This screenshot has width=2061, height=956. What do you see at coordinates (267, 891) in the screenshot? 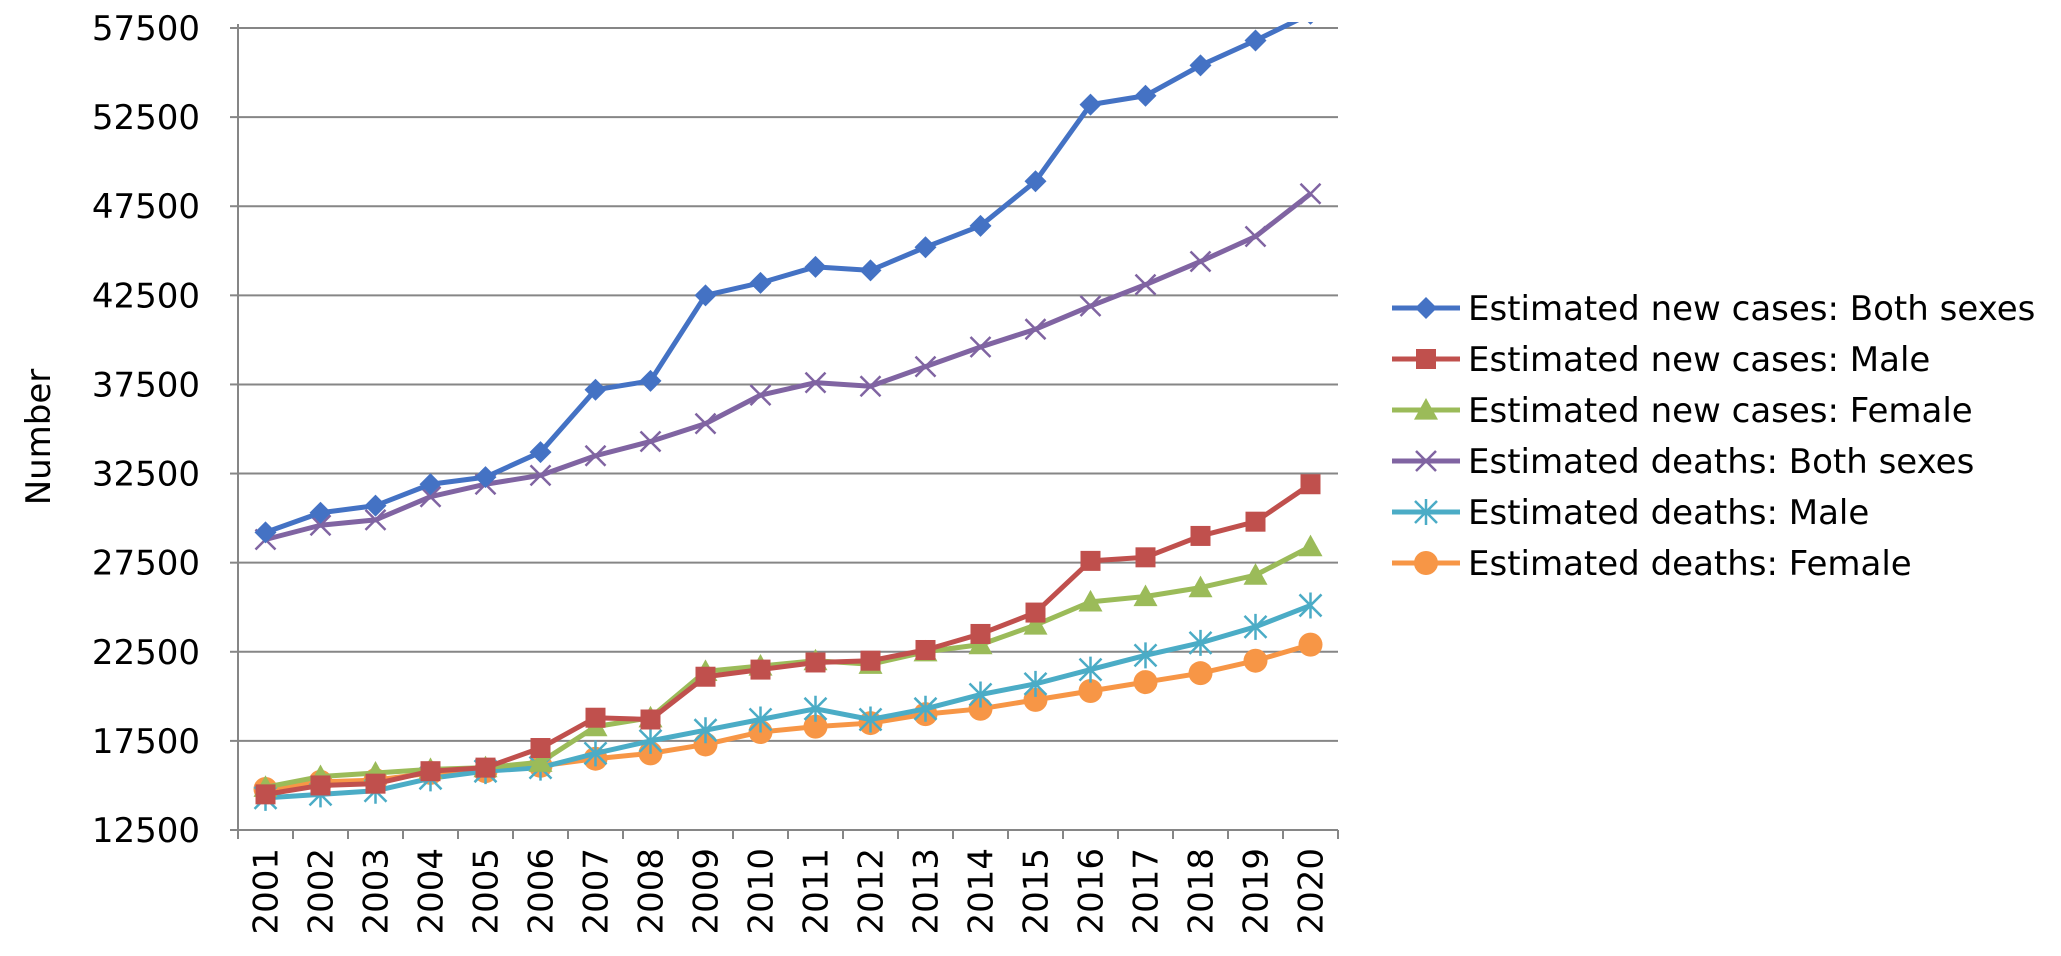
I see `x-tick-label: 2001` at bounding box center [267, 891].